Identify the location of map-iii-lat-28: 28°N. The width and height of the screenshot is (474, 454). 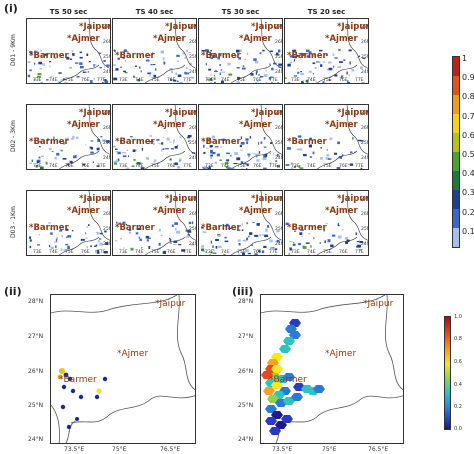
(246, 301).